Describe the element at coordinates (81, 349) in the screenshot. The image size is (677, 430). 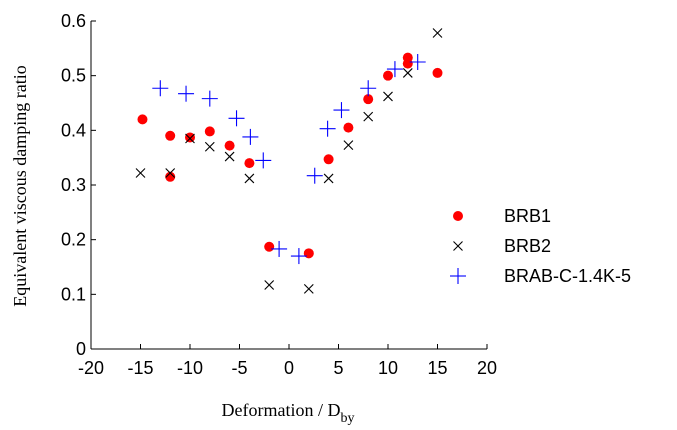
I see `y-tick-label: 0` at that location.